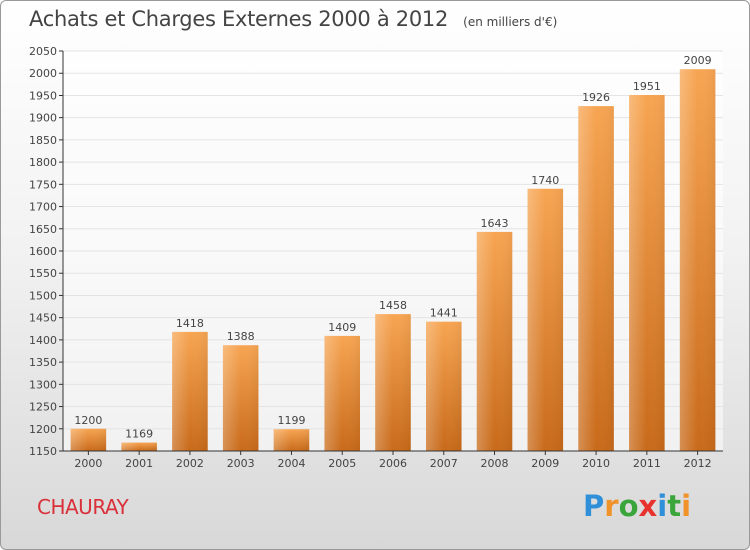  What do you see at coordinates (43, 362) in the screenshot?
I see `y-tick-label: 1350` at bounding box center [43, 362].